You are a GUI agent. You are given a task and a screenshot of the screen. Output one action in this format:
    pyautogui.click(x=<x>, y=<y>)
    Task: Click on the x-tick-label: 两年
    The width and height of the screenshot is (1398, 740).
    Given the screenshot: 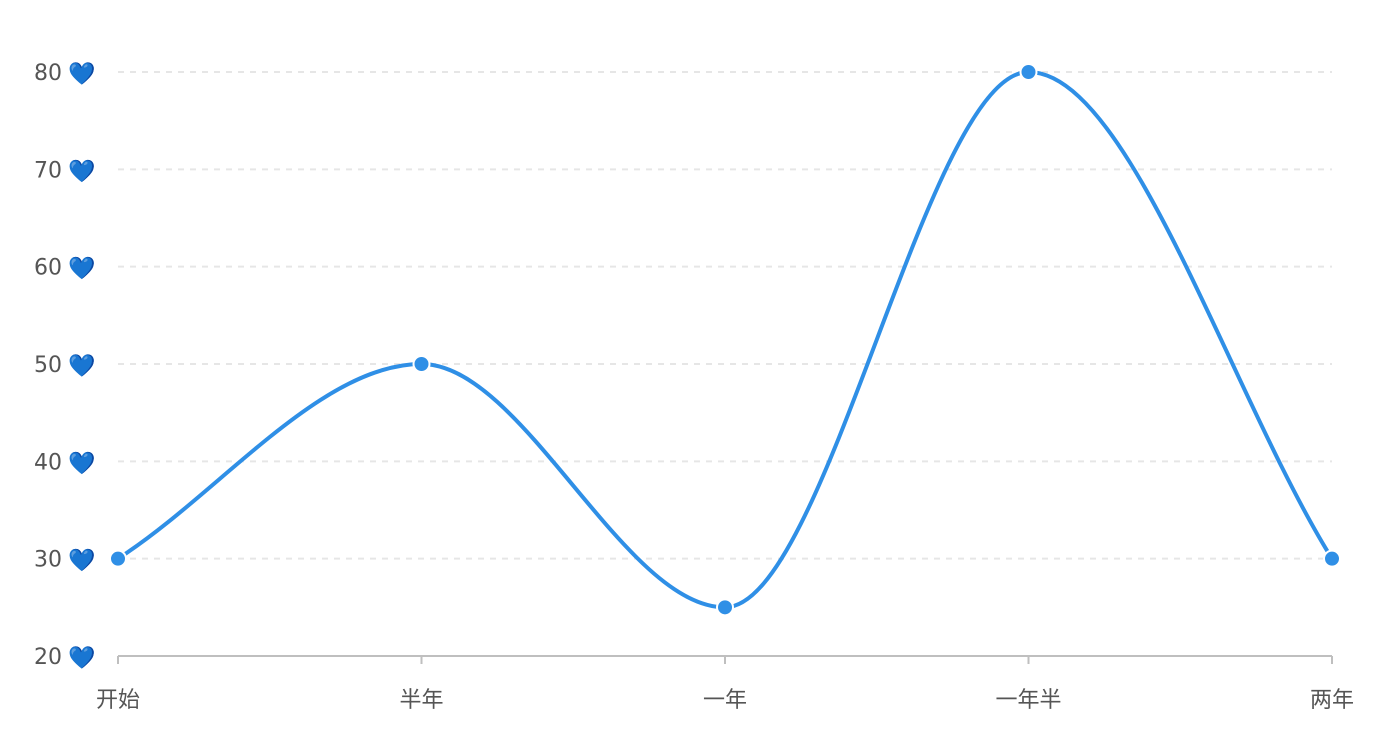 What is the action you would take?
    pyautogui.click(x=1332, y=700)
    